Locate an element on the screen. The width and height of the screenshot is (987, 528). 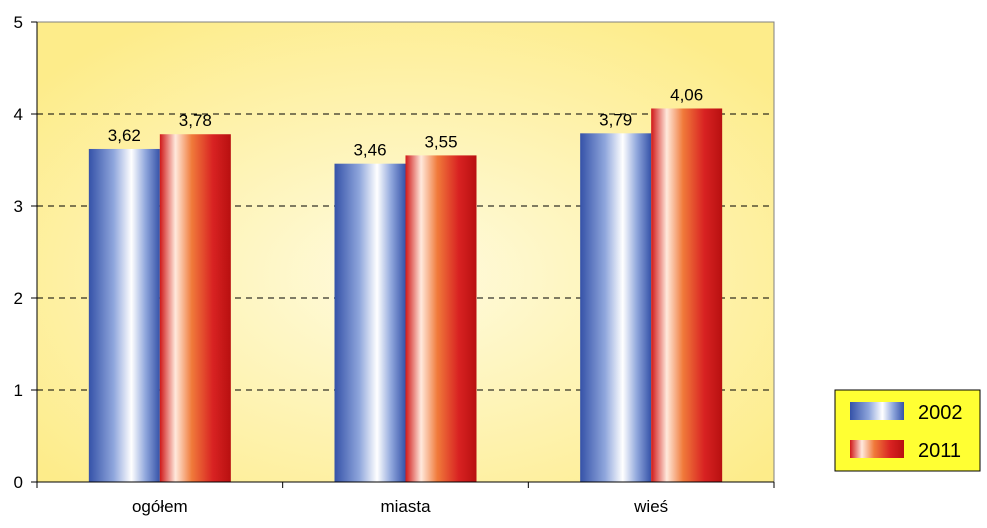
y-tick-label: 4 is located at coordinates (18, 114).